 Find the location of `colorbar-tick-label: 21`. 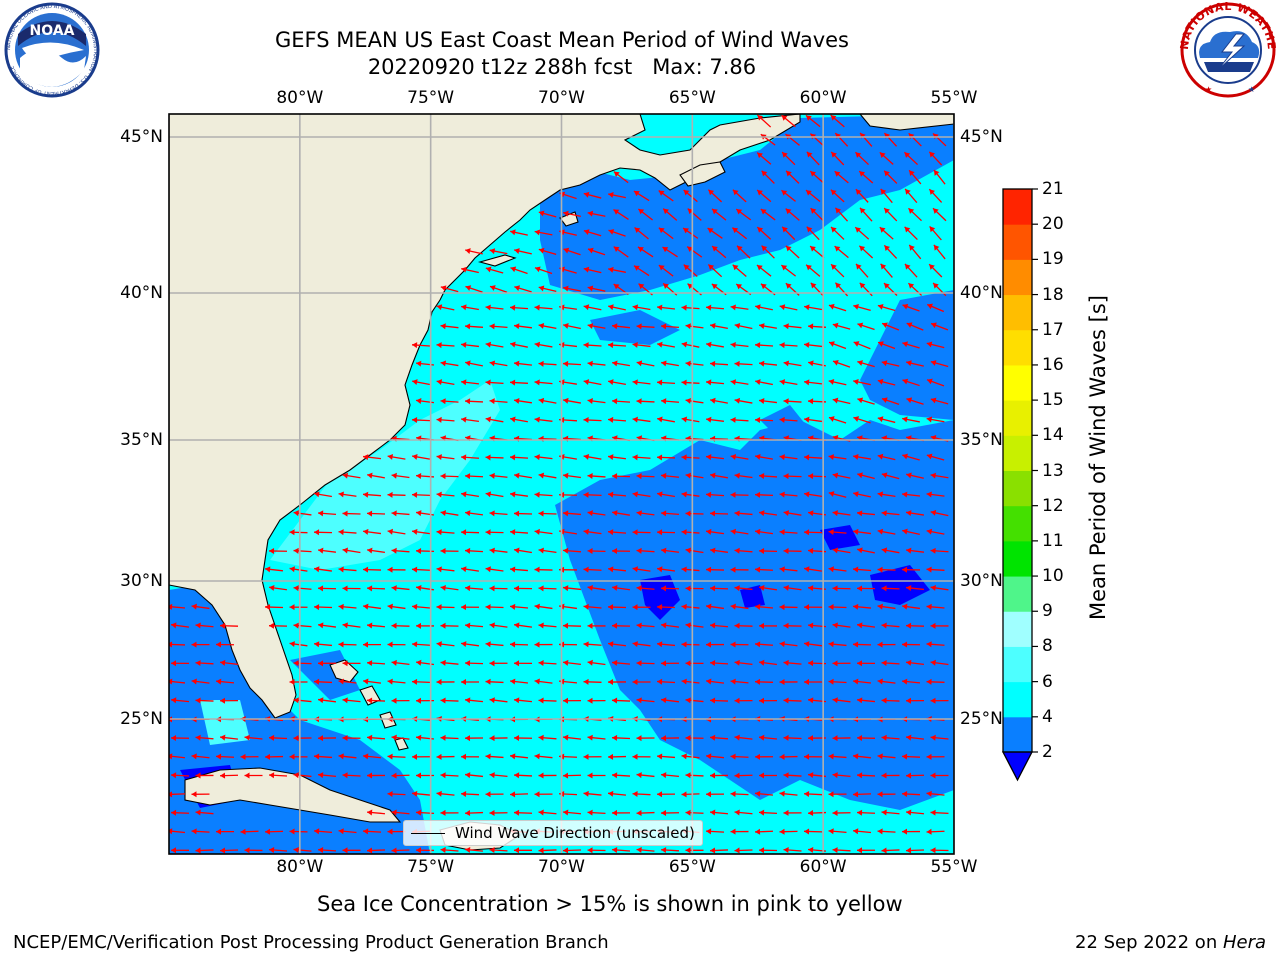

colorbar-tick-label: 21 is located at coordinates (1053, 189).